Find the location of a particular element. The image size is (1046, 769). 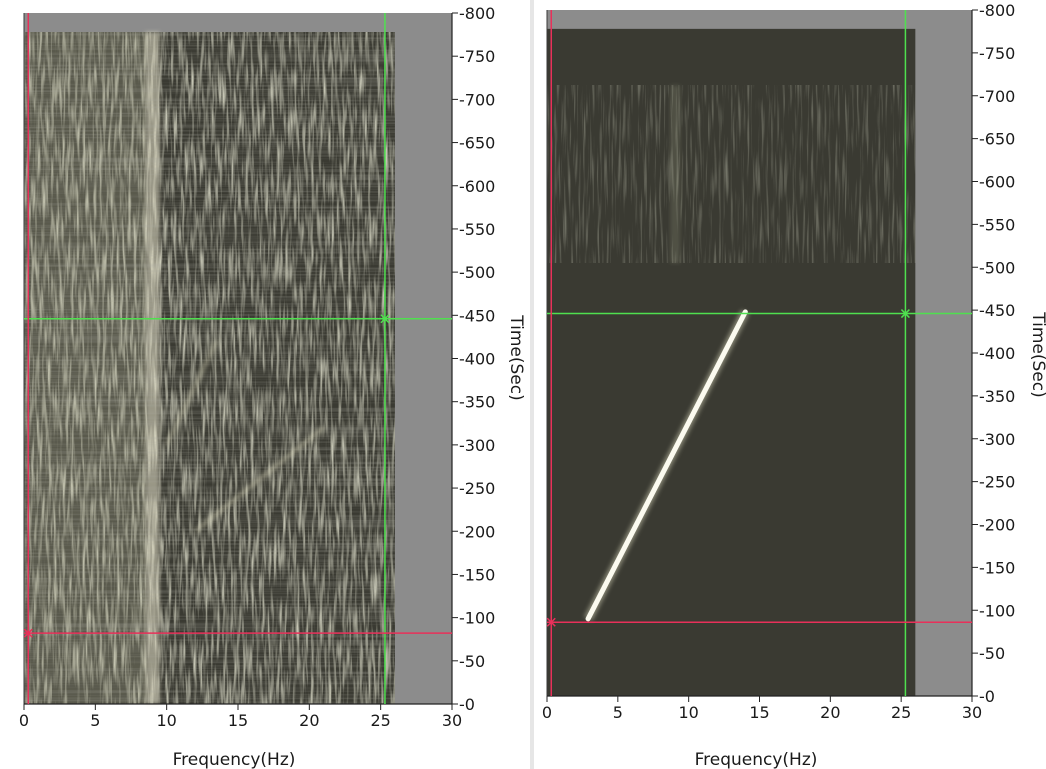

noise-band-line is located at coordinates (675, 174).